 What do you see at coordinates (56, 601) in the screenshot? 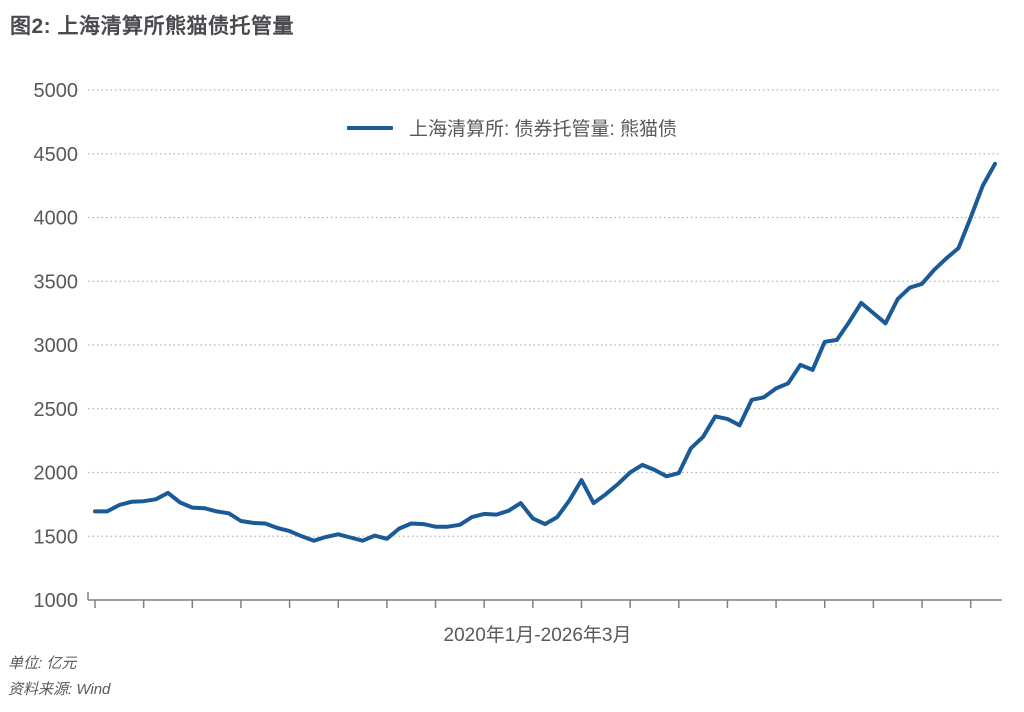
I see `y-tick-label-1000: 1000` at bounding box center [56, 601].